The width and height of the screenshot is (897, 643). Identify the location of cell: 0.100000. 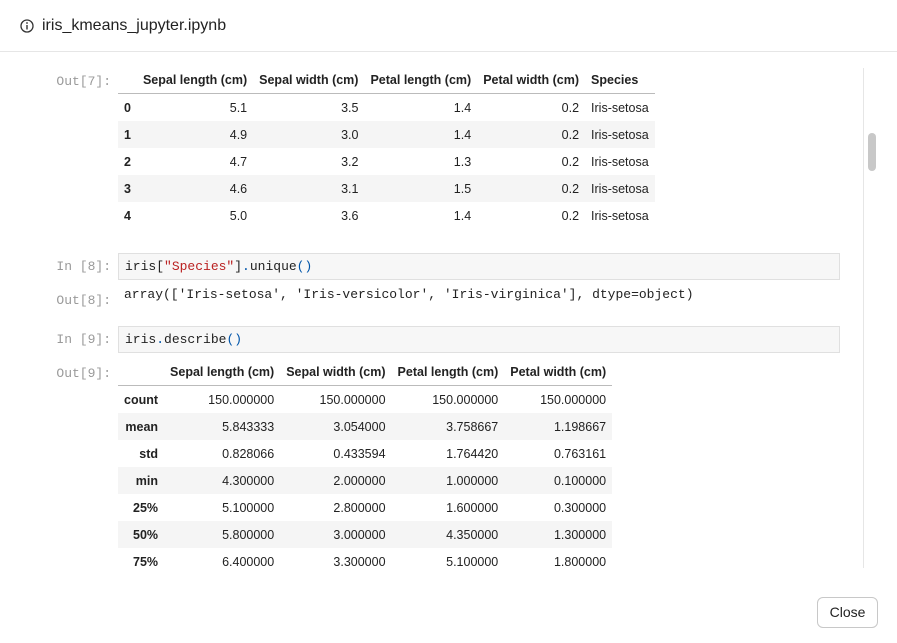
(558, 480).